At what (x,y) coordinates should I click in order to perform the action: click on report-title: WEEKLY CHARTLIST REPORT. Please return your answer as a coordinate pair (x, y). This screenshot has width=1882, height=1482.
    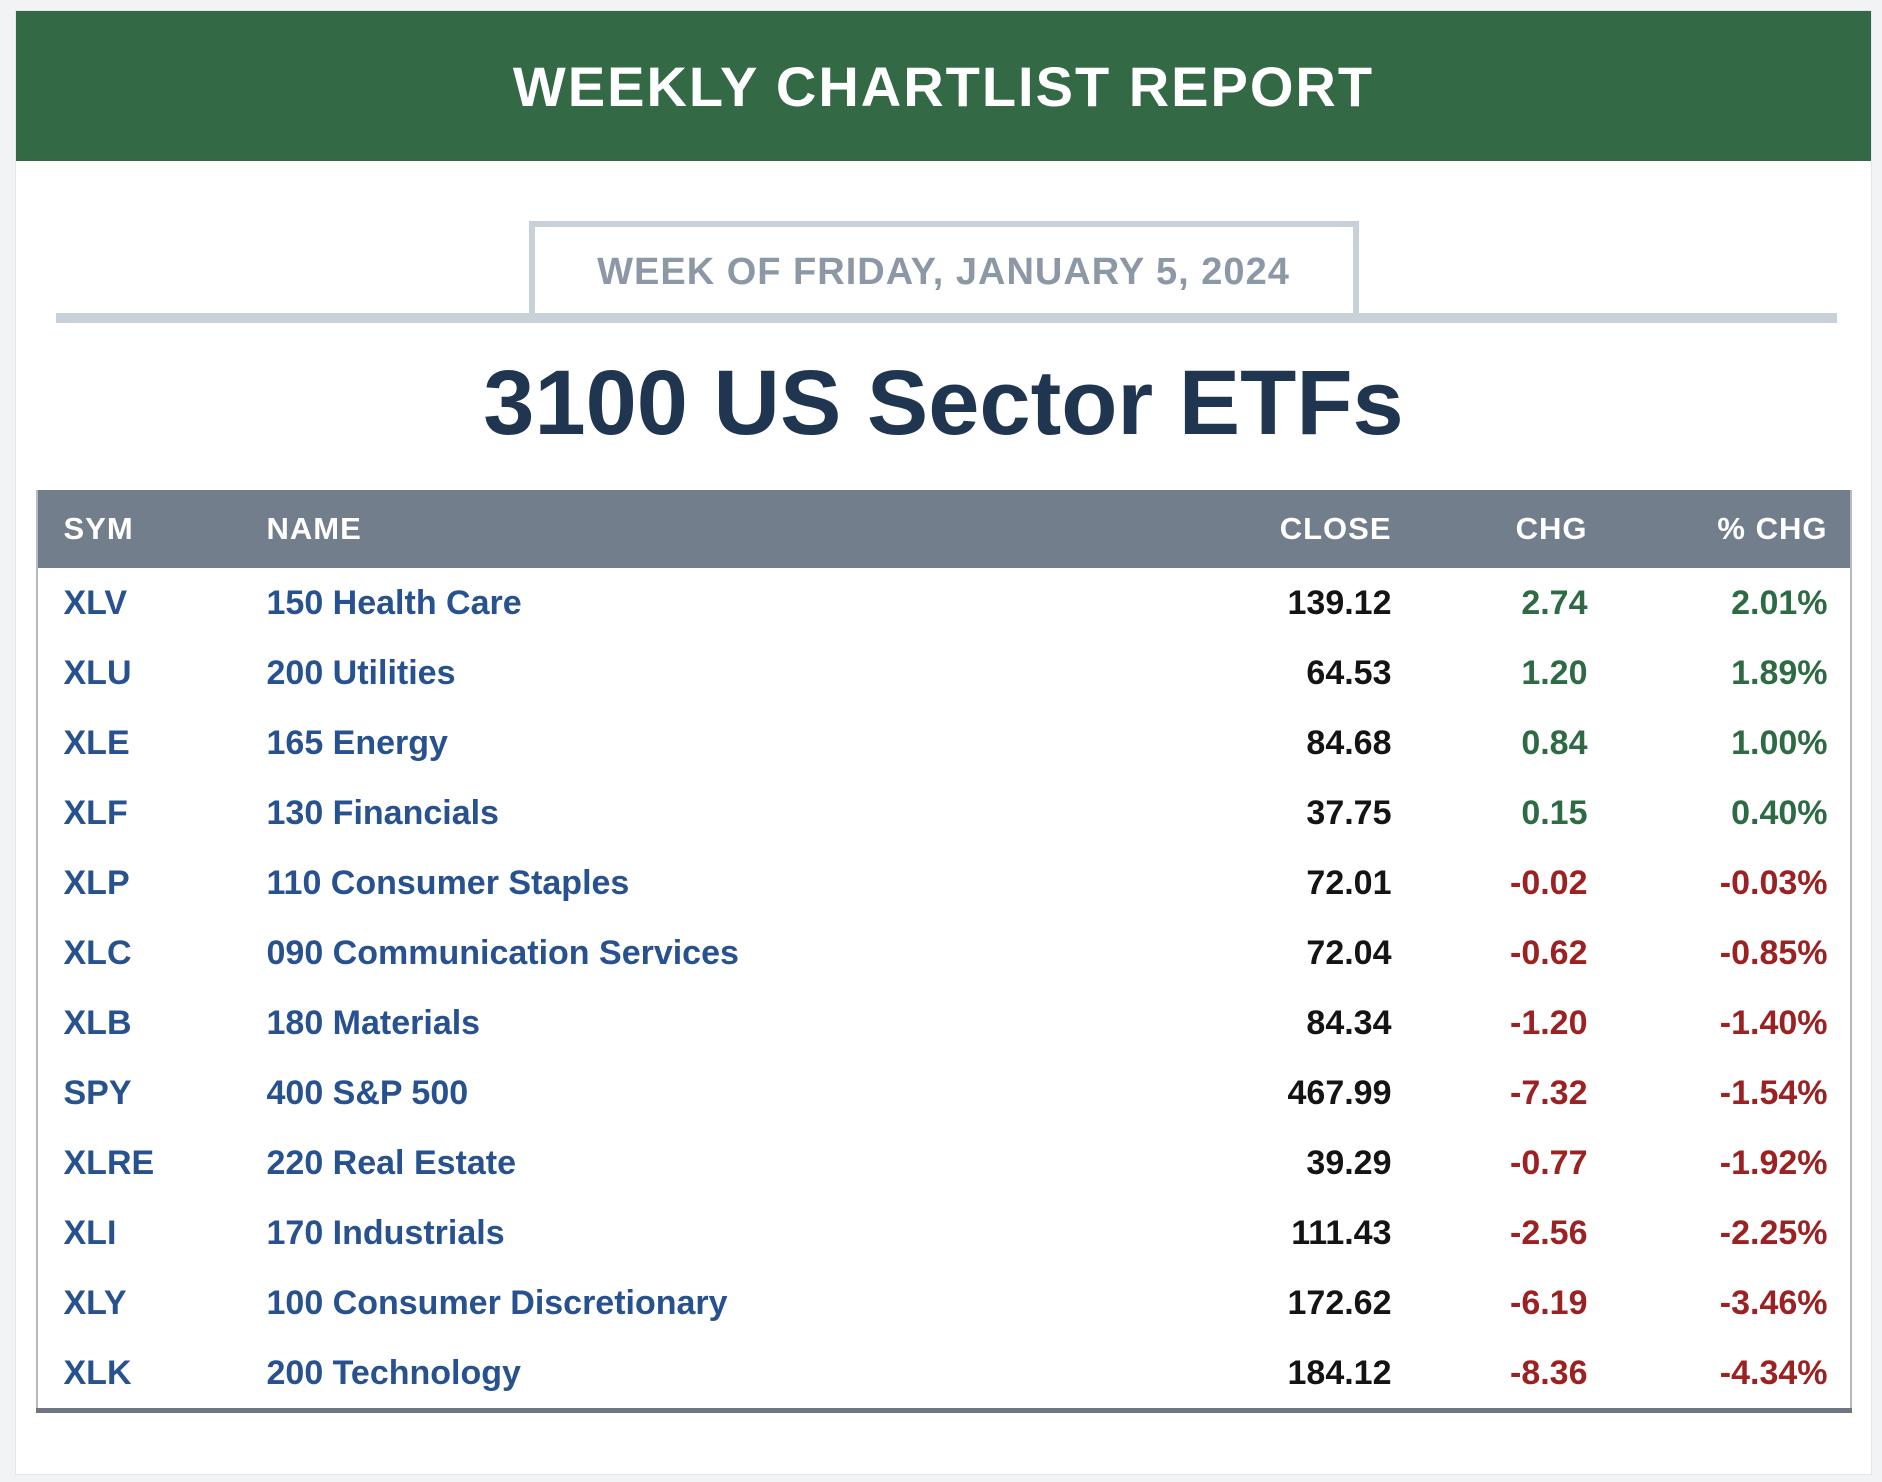
    Looking at the image, I should click on (943, 86).